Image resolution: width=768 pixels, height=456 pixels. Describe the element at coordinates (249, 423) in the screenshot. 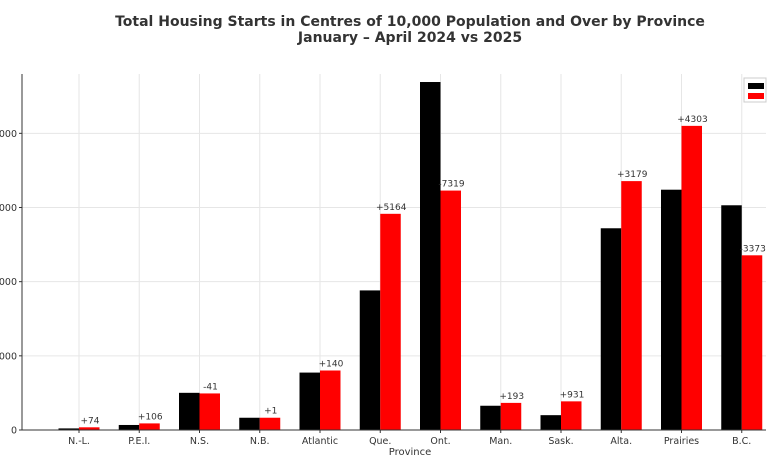

I see `bar-black-N.B.` at that location.